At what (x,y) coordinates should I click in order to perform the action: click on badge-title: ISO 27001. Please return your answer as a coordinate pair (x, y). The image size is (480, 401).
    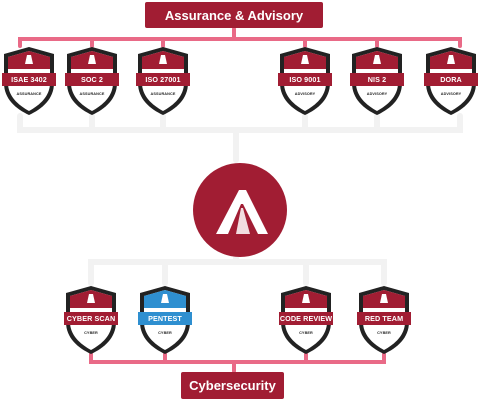
    Looking at the image, I should click on (163, 79).